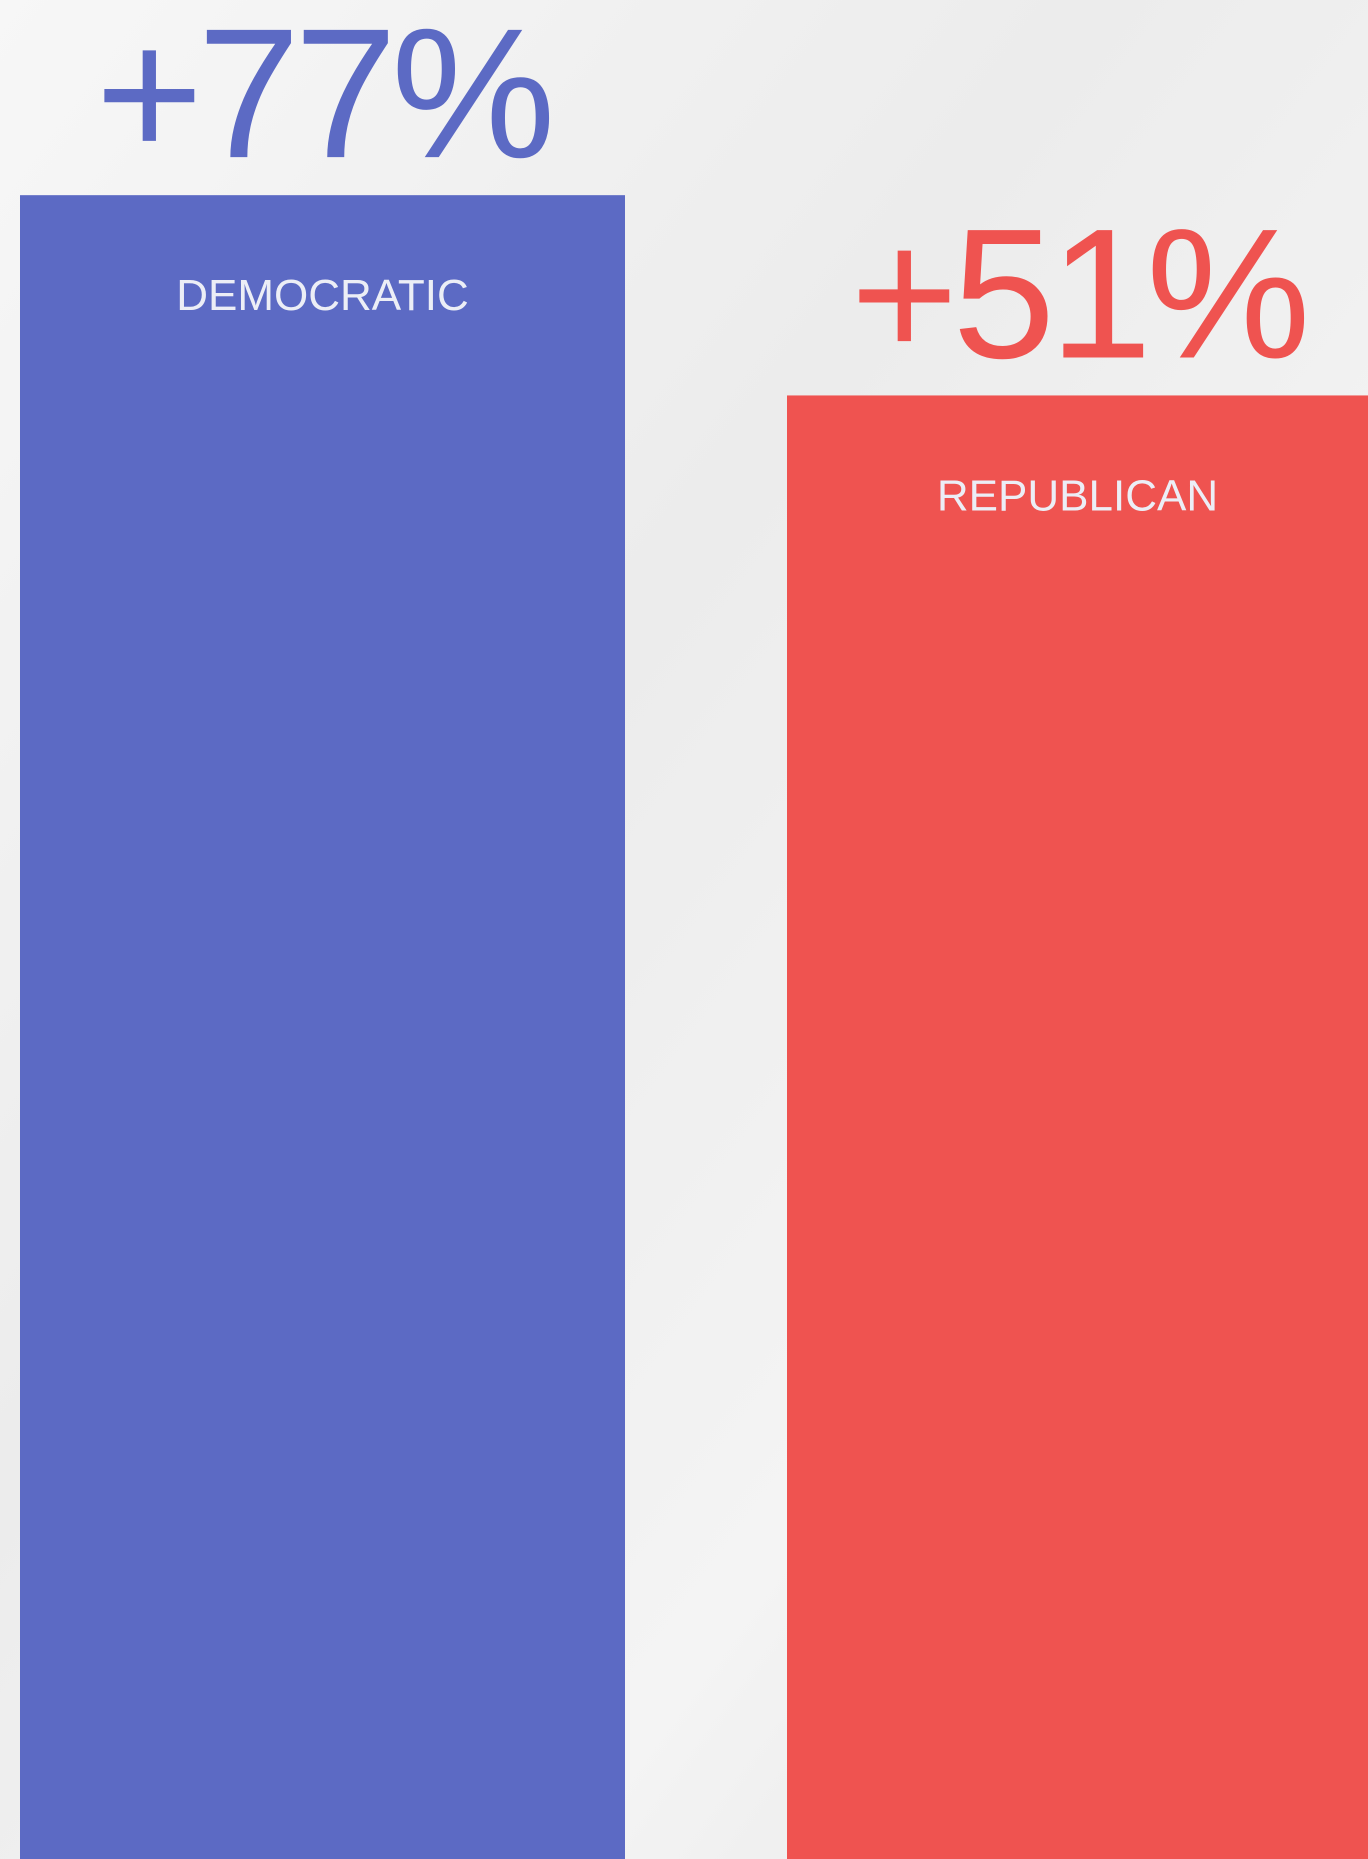 The height and width of the screenshot is (1859, 1368). What do you see at coordinates (322, 98) in the screenshot?
I see `value-label: +77%` at bounding box center [322, 98].